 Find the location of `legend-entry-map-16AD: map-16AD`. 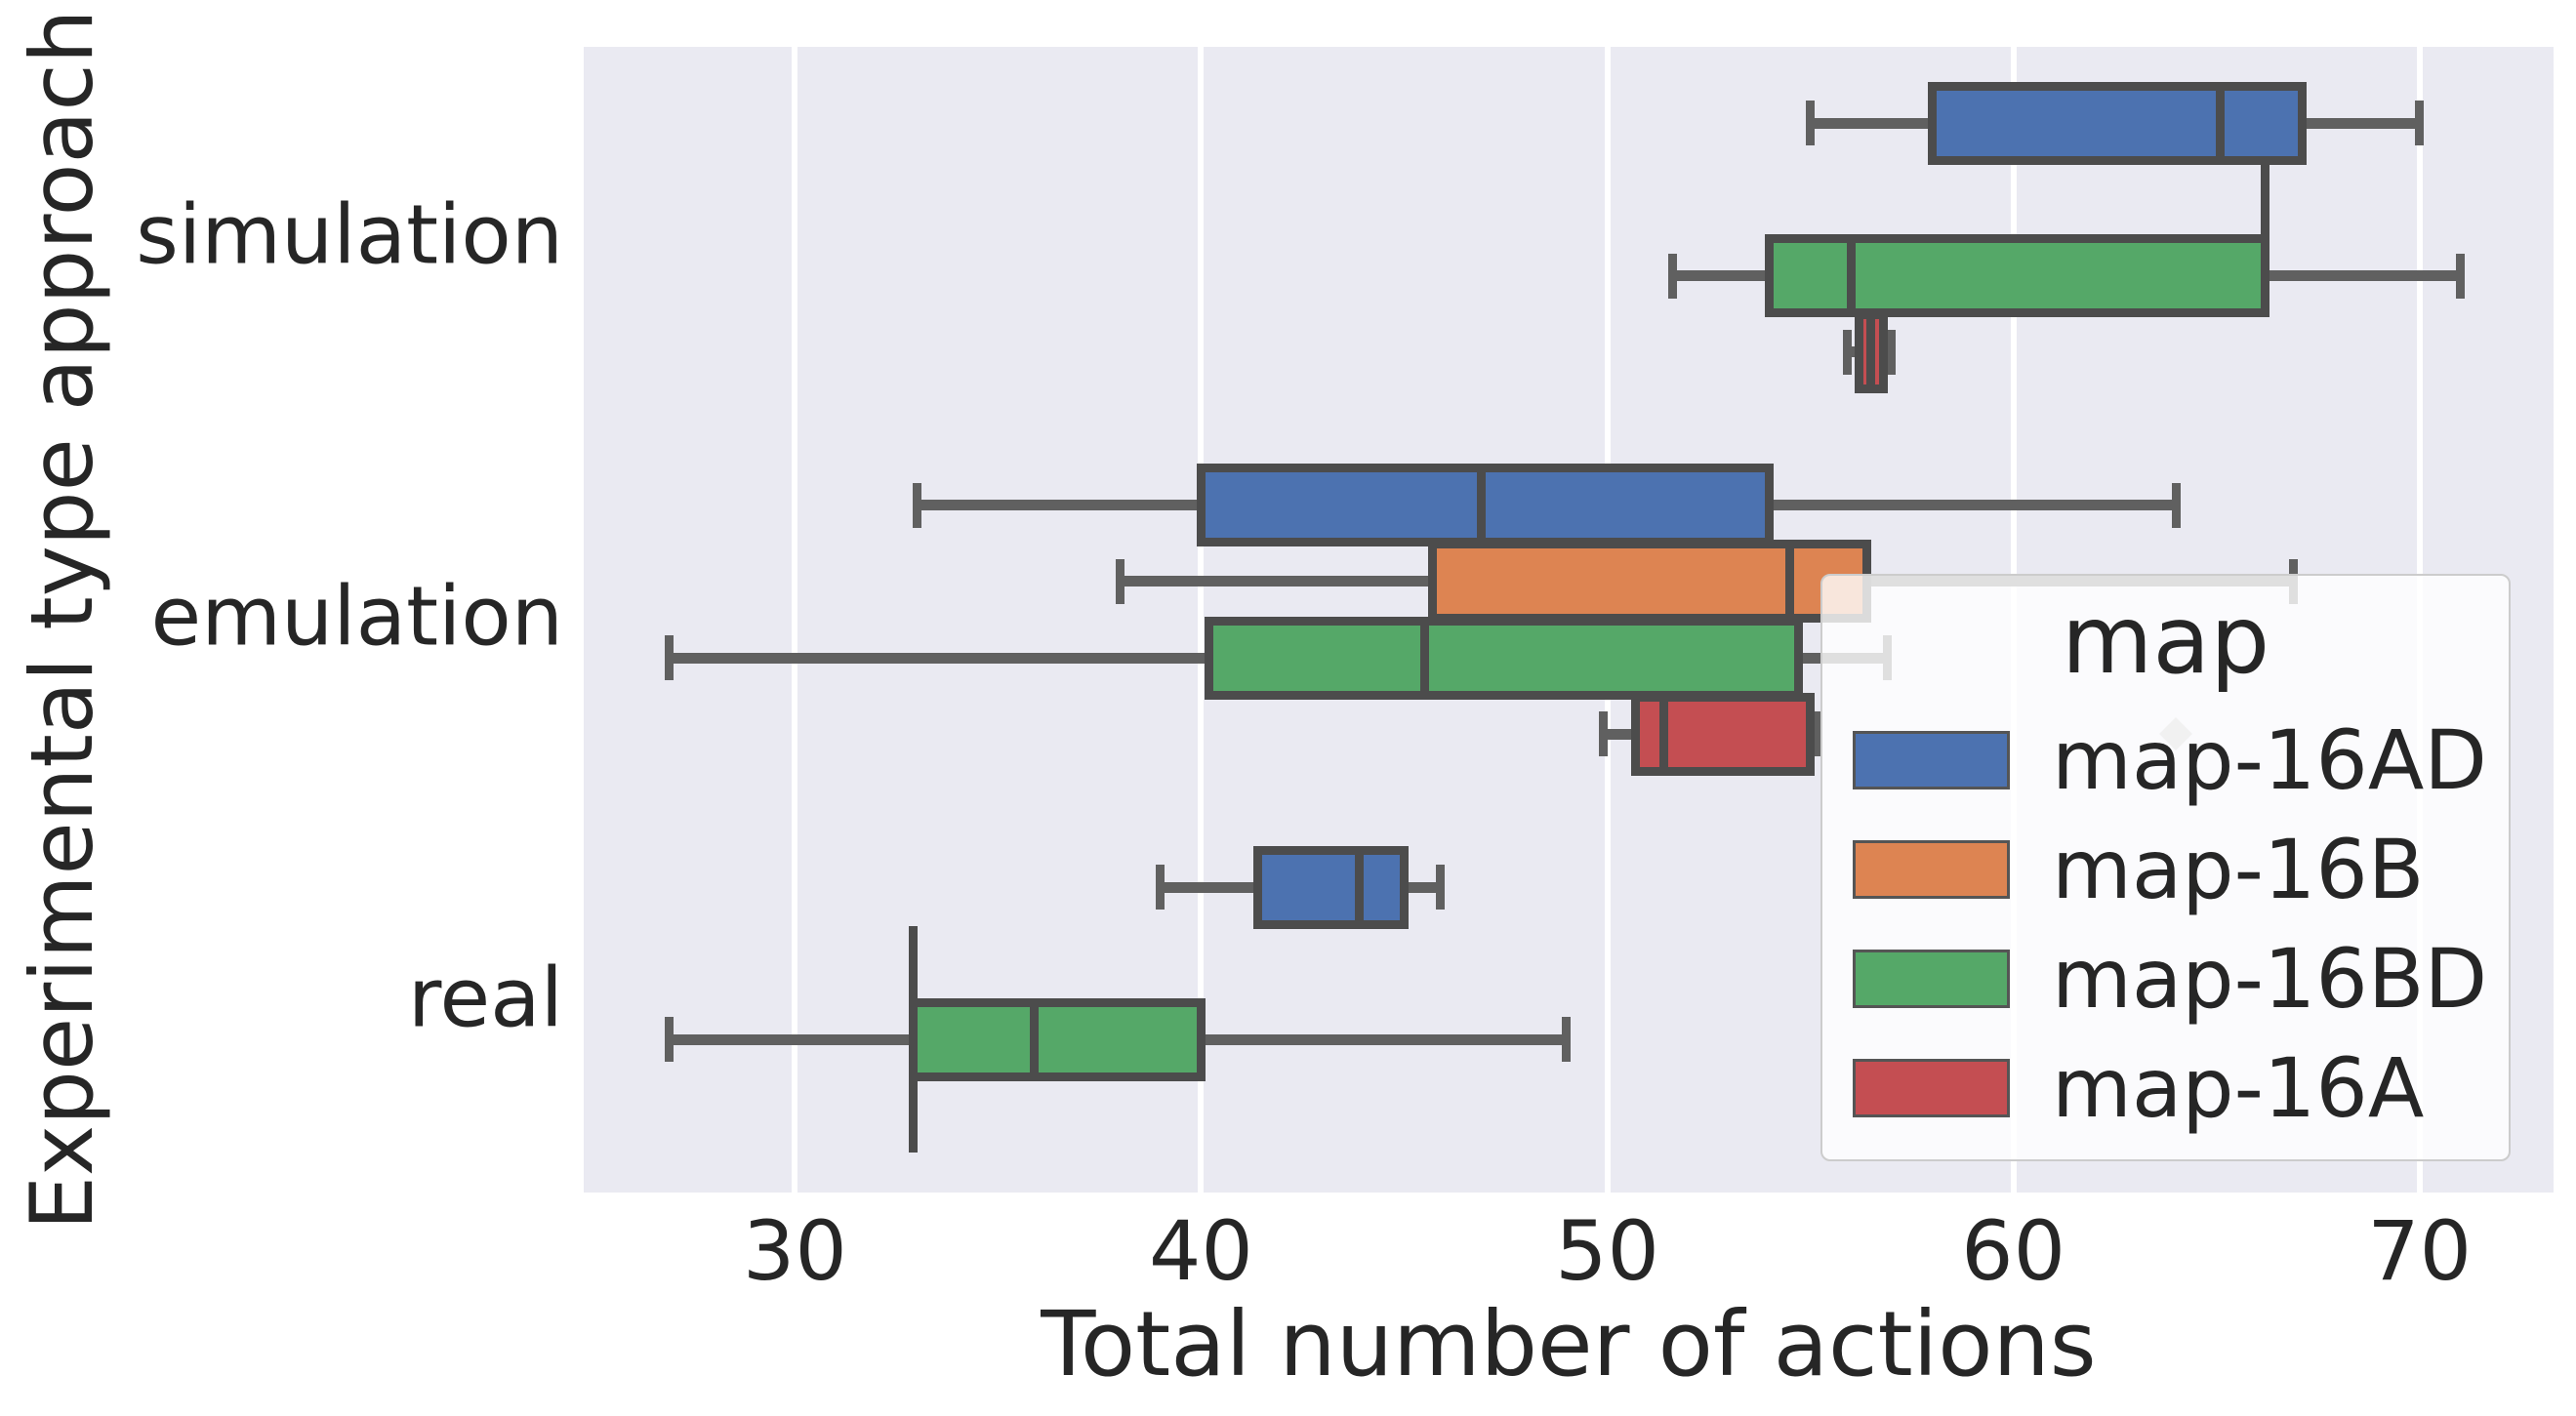

legend-entry-map-16AD: map-16AD is located at coordinates (2170, 760).